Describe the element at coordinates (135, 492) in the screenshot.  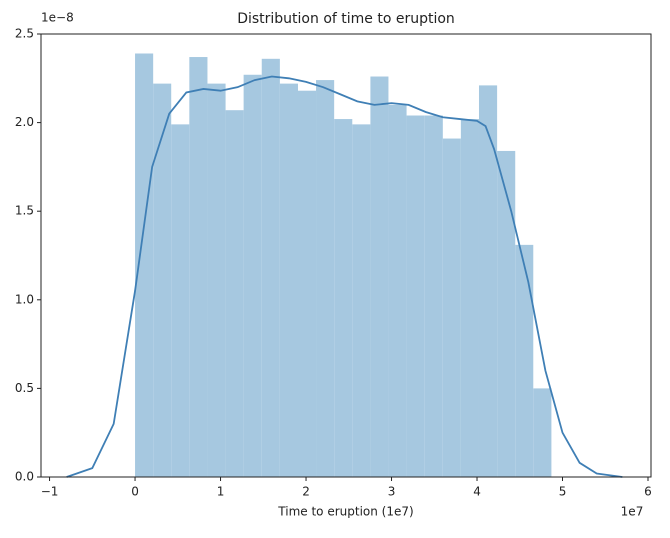
I see `x-tick-label: 0` at that location.